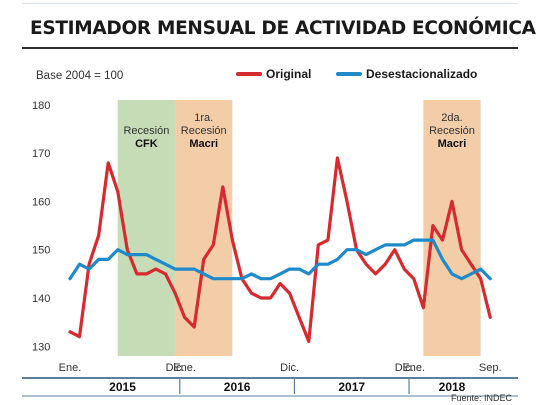 Image resolution: width=540 pixels, height=405 pixels. What do you see at coordinates (280, 259) in the screenshot?
I see `series-desestacionalizado-line` at bounding box center [280, 259].